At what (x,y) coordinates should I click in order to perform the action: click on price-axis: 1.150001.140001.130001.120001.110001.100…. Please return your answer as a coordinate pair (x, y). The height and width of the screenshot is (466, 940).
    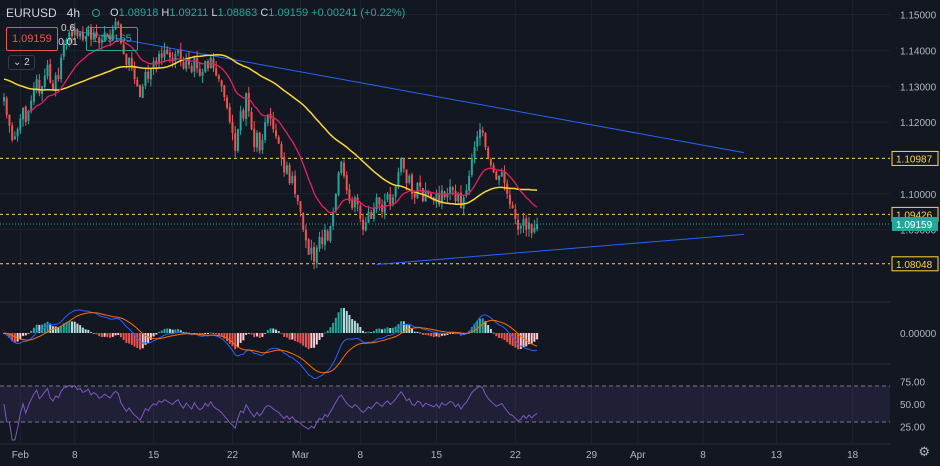
    Looking at the image, I should click on (915, 233).